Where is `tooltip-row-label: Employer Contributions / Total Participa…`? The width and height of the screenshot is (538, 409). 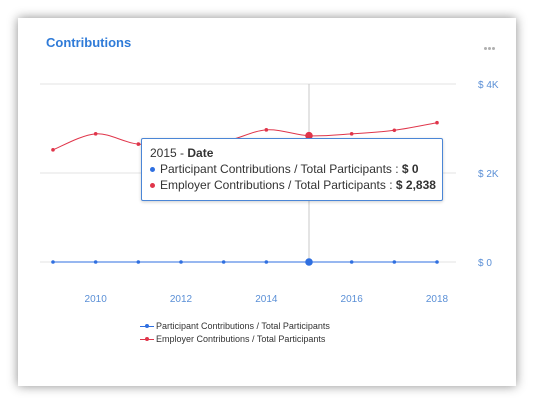 tooltip-row-label: Employer Contributions / Total Participa… is located at coordinates (278, 185).